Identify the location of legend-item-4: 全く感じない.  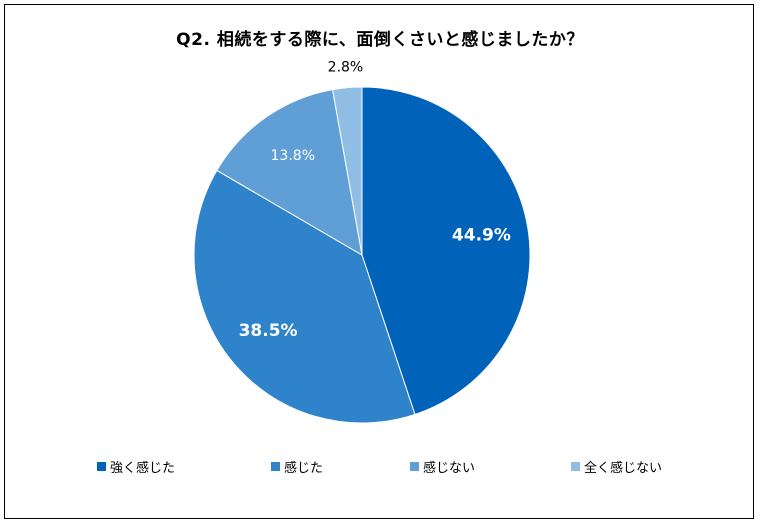
(616, 466).